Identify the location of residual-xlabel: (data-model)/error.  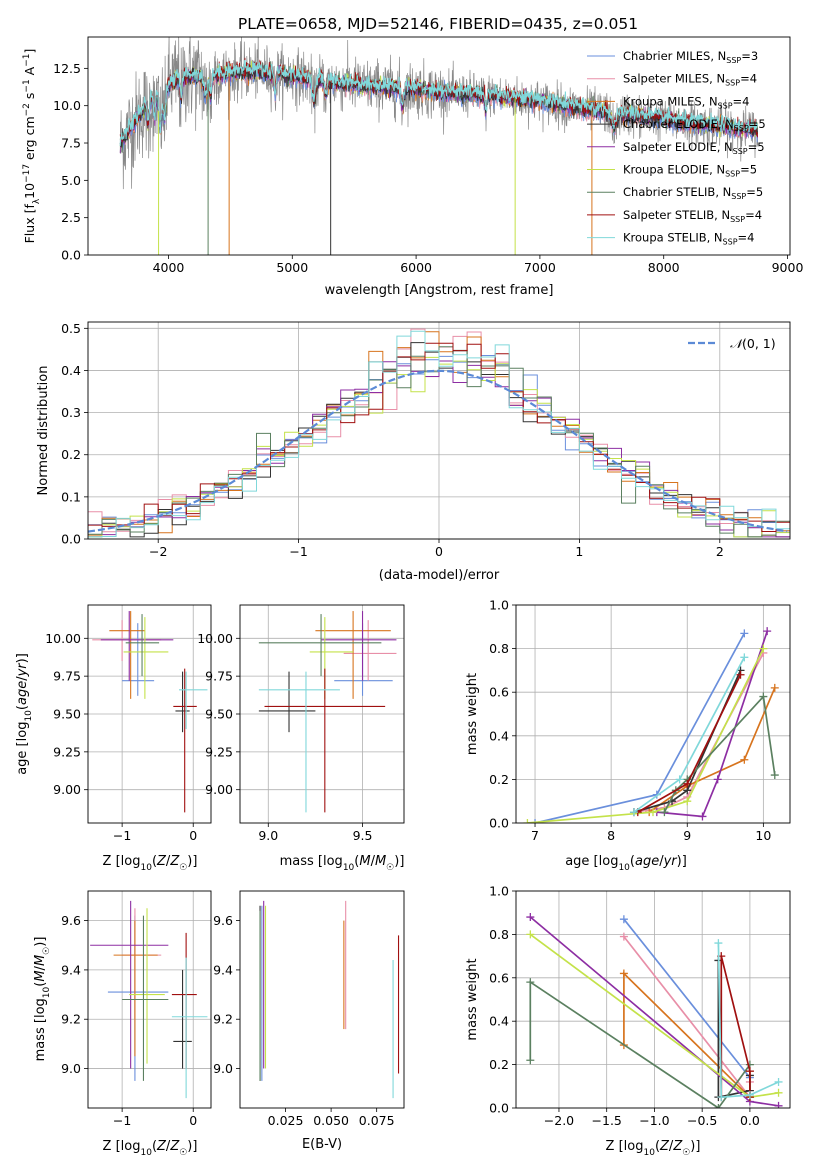
(439, 575).